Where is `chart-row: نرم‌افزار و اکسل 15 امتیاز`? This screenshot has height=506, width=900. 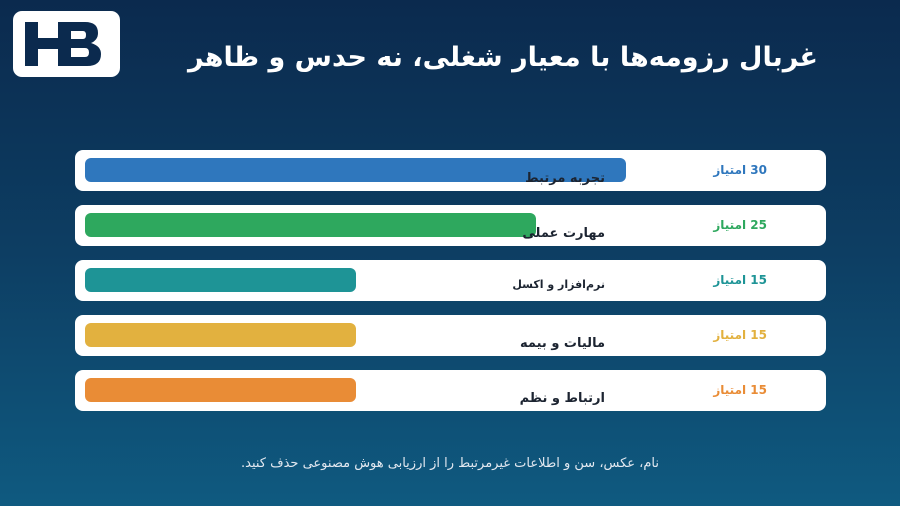 chart-row: نرم‌افزار و اکسل 15 امتیاز is located at coordinates (450, 280).